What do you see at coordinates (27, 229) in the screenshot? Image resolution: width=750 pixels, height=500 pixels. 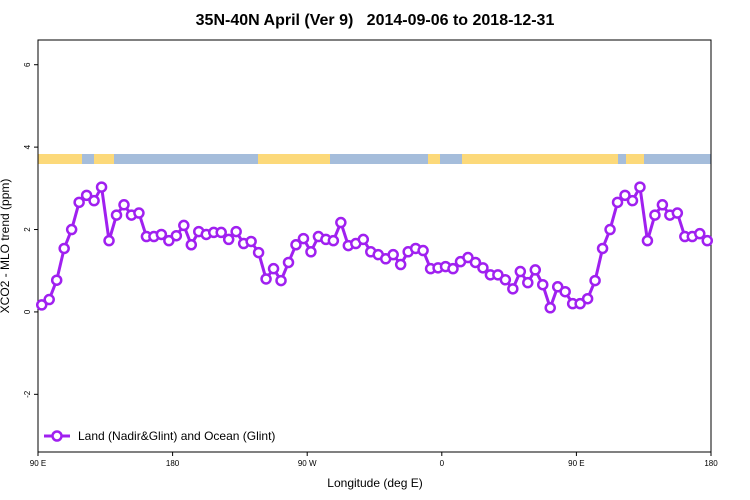 I see `y-tick-label: 2` at bounding box center [27, 229].